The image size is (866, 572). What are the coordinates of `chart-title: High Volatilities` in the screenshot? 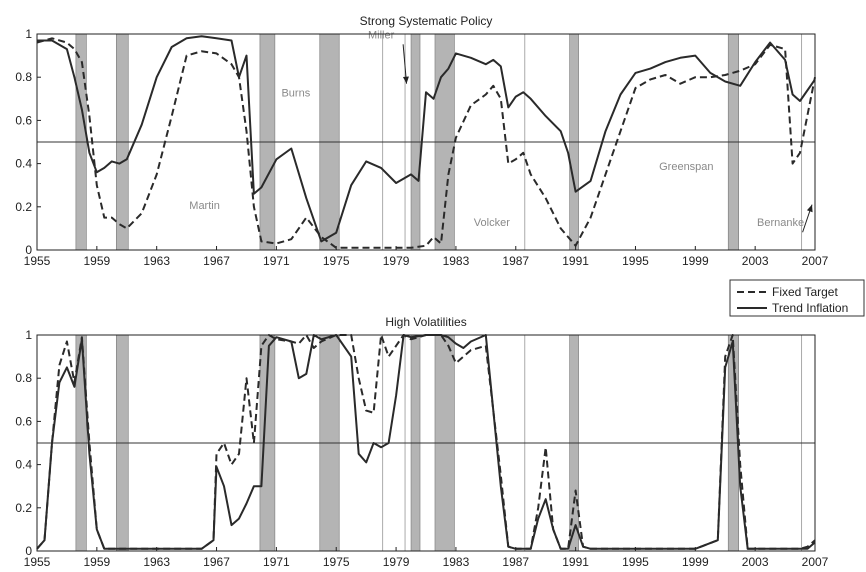 It's located at (425, 322).